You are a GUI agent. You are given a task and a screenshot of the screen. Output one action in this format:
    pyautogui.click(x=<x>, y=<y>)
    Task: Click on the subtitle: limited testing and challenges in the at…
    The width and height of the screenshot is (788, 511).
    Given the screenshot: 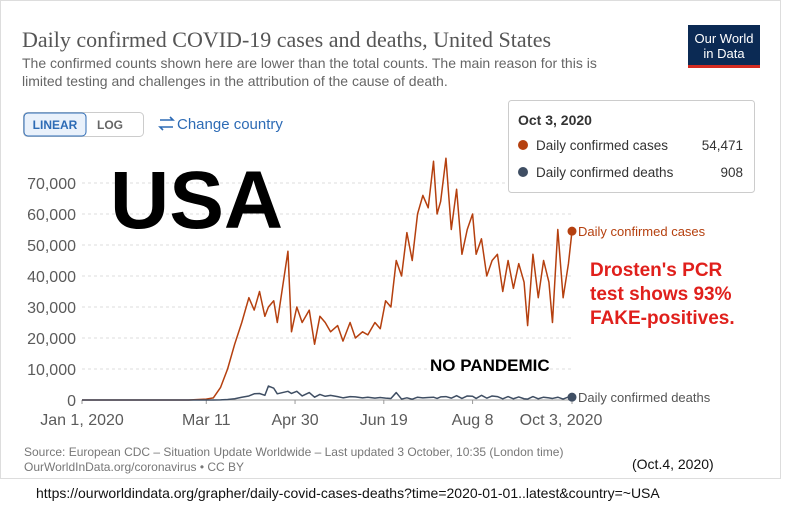 What is the action you would take?
    pyautogui.click(x=235, y=81)
    